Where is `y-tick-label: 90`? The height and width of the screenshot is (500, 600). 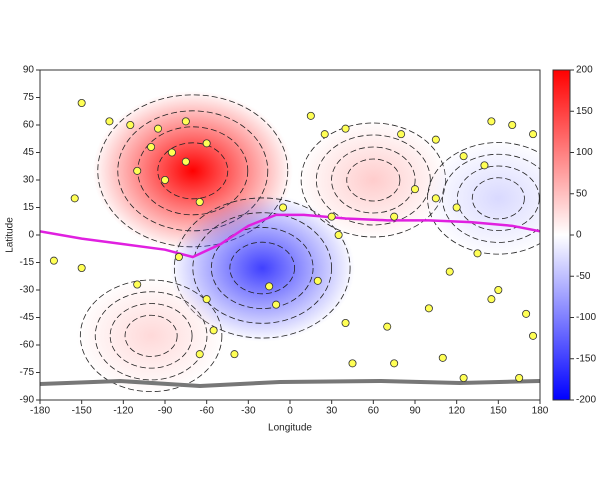 y-tick-label: 90 is located at coordinates (29, 70).